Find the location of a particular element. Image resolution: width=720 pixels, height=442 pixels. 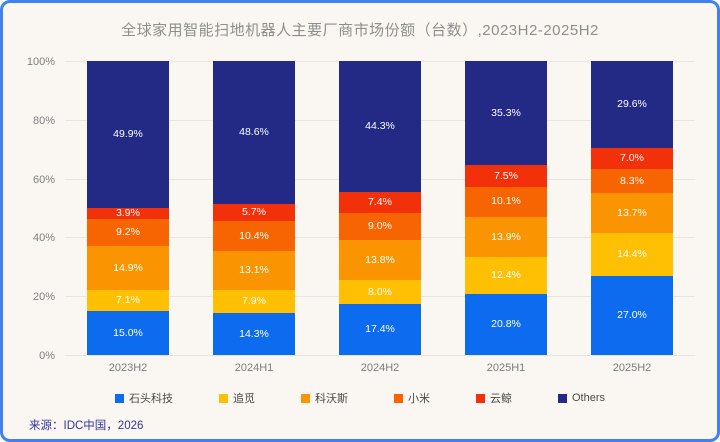

segment-小米: 10.1% is located at coordinates (506, 201).